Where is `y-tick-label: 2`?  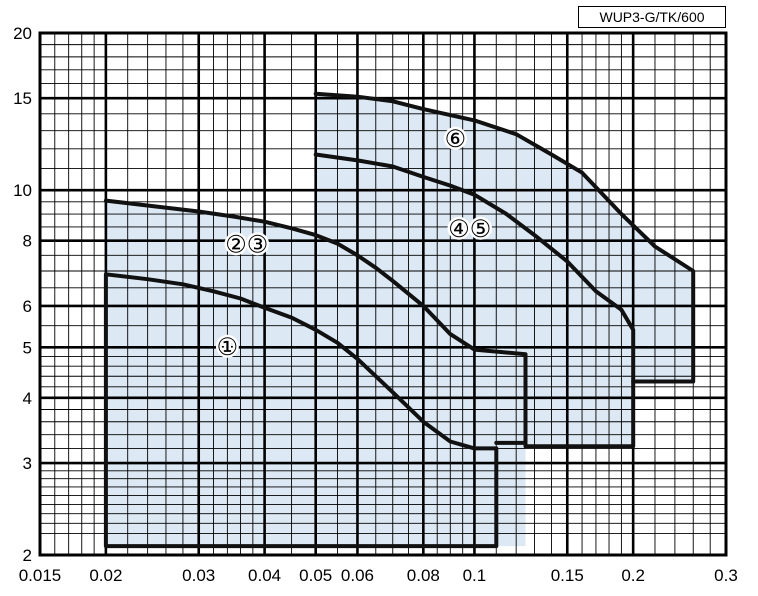
y-tick-label: 2 is located at coordinates (27, 555).